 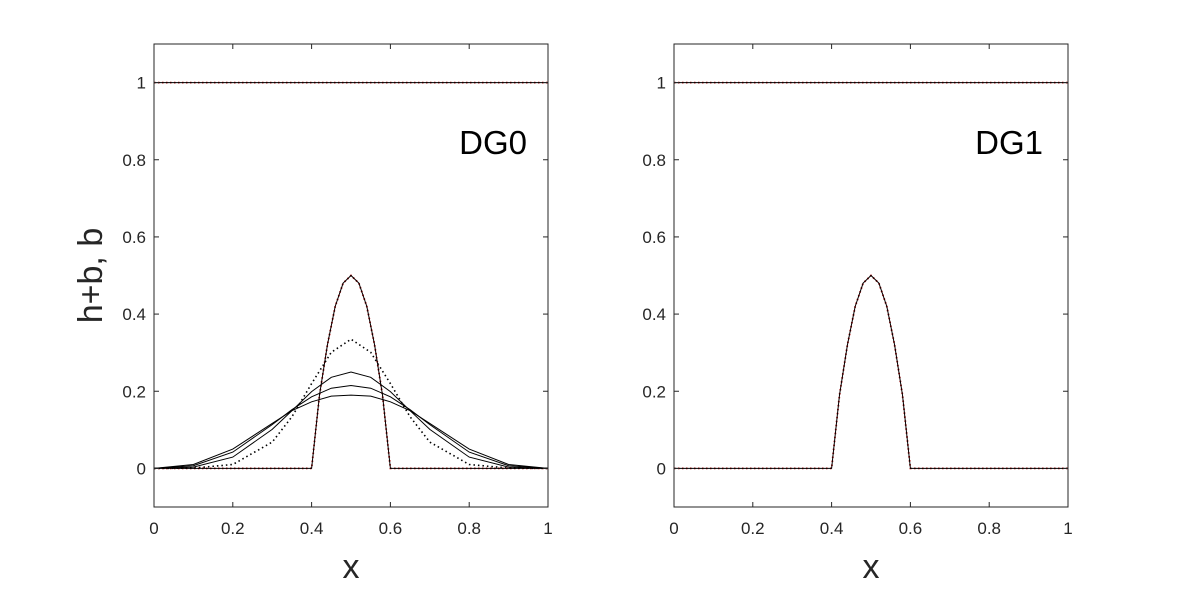 What do you see at coordinates (91, 275) in the screenshot?
I see `y-axis-label: h+b, b` at bounding box center [91, 275].